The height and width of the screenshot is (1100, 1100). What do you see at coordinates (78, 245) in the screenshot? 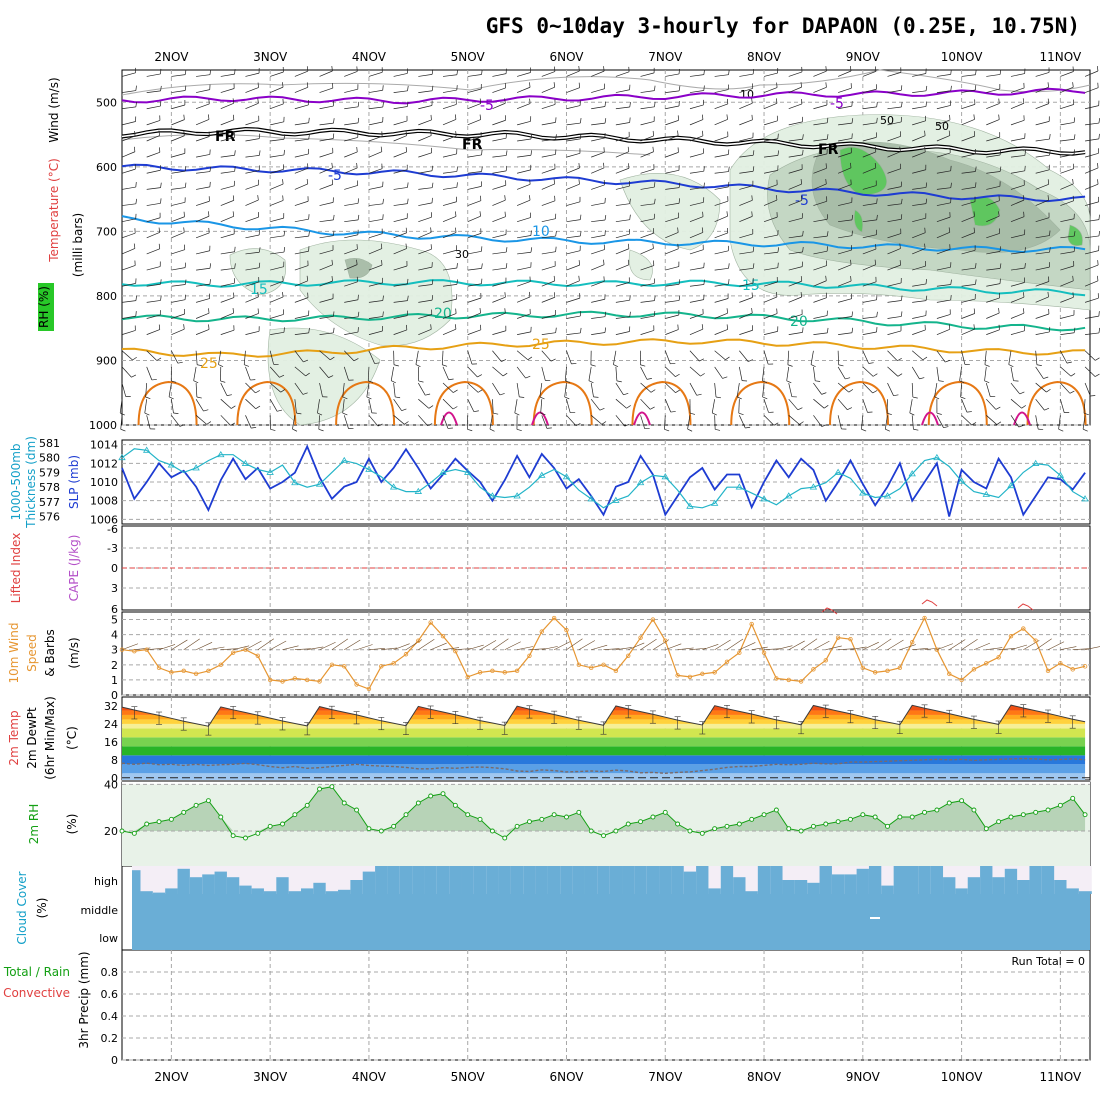
I see `side-label: (milli bars)` at bounding box center [78, 245].